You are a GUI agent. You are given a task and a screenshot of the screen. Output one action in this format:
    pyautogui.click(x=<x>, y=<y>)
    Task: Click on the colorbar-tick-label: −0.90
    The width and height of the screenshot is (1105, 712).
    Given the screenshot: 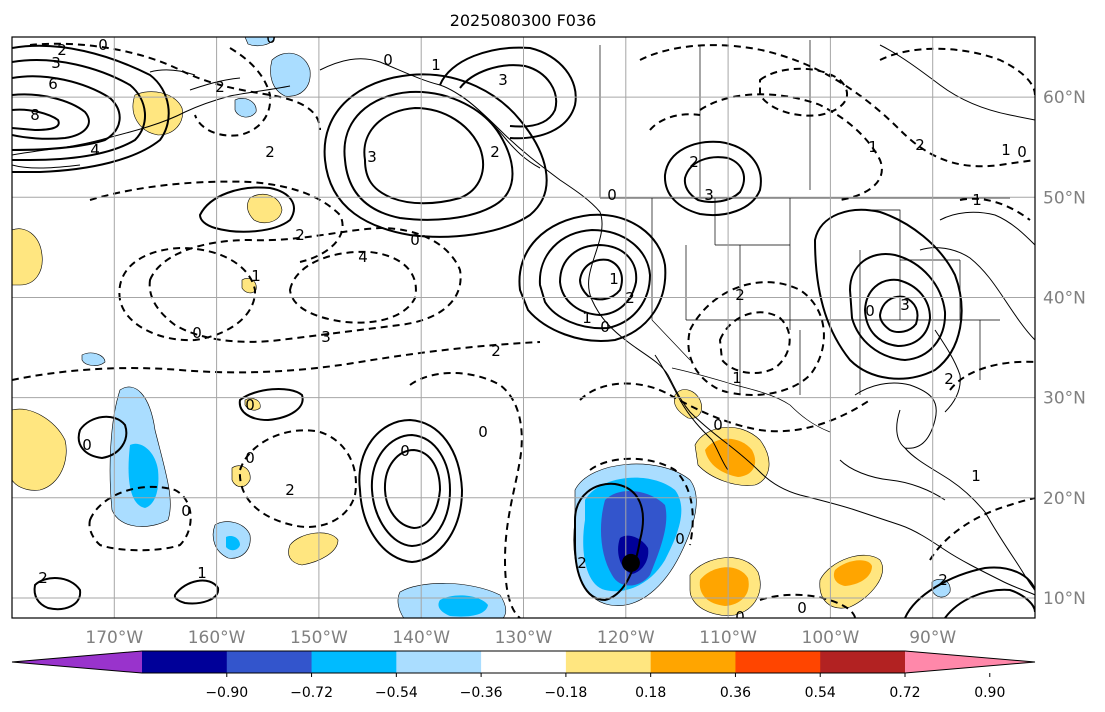 What is the action you would take?
    pyautogui.click(x=226, y=693)
    